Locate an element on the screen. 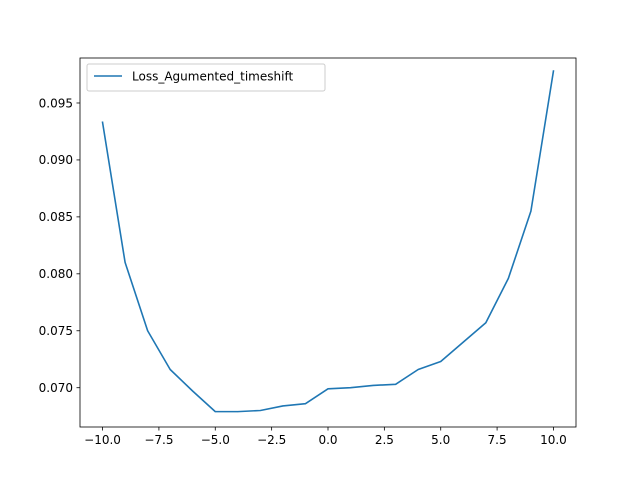  y-axis-ticks: 0.070 0.075 0.080 0.085 0.090 0.095 is located at coordinates (59, 245).